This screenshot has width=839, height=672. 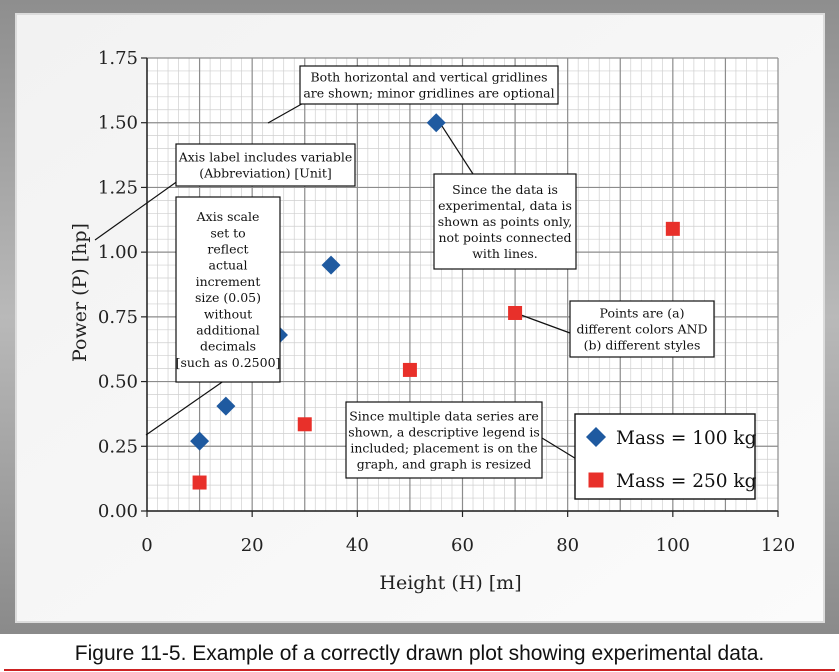 I want to click on annotation-text: increment, so click(x=228, y=281).